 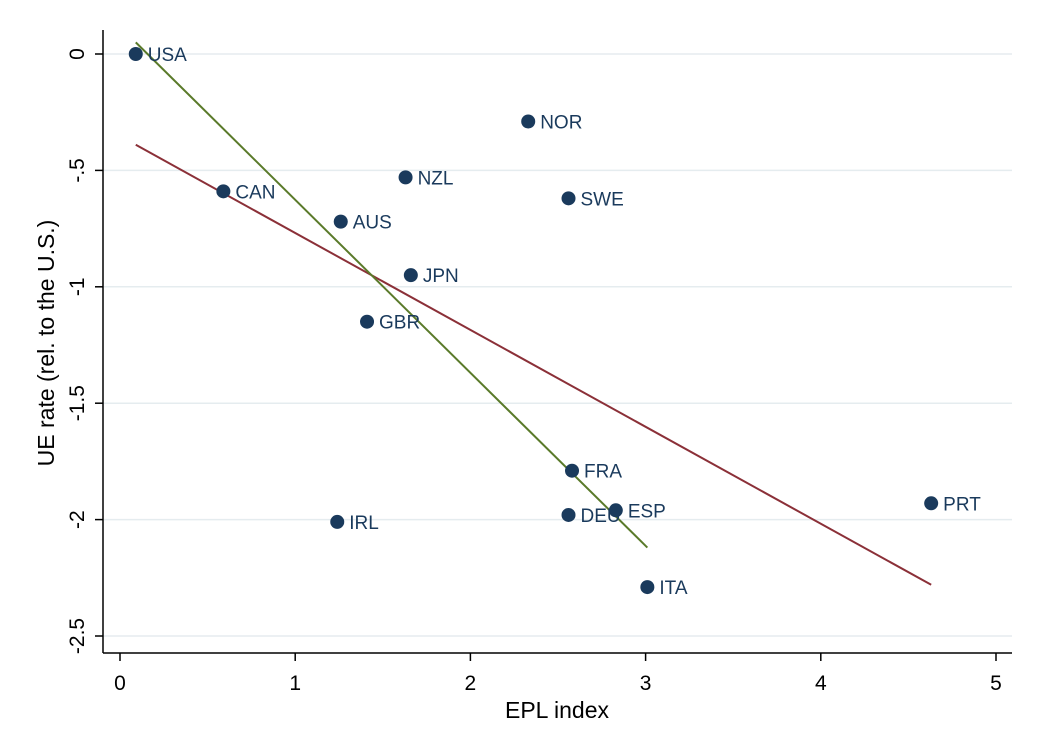 I want to click on data-point-usa, so click(x=135, y=54).